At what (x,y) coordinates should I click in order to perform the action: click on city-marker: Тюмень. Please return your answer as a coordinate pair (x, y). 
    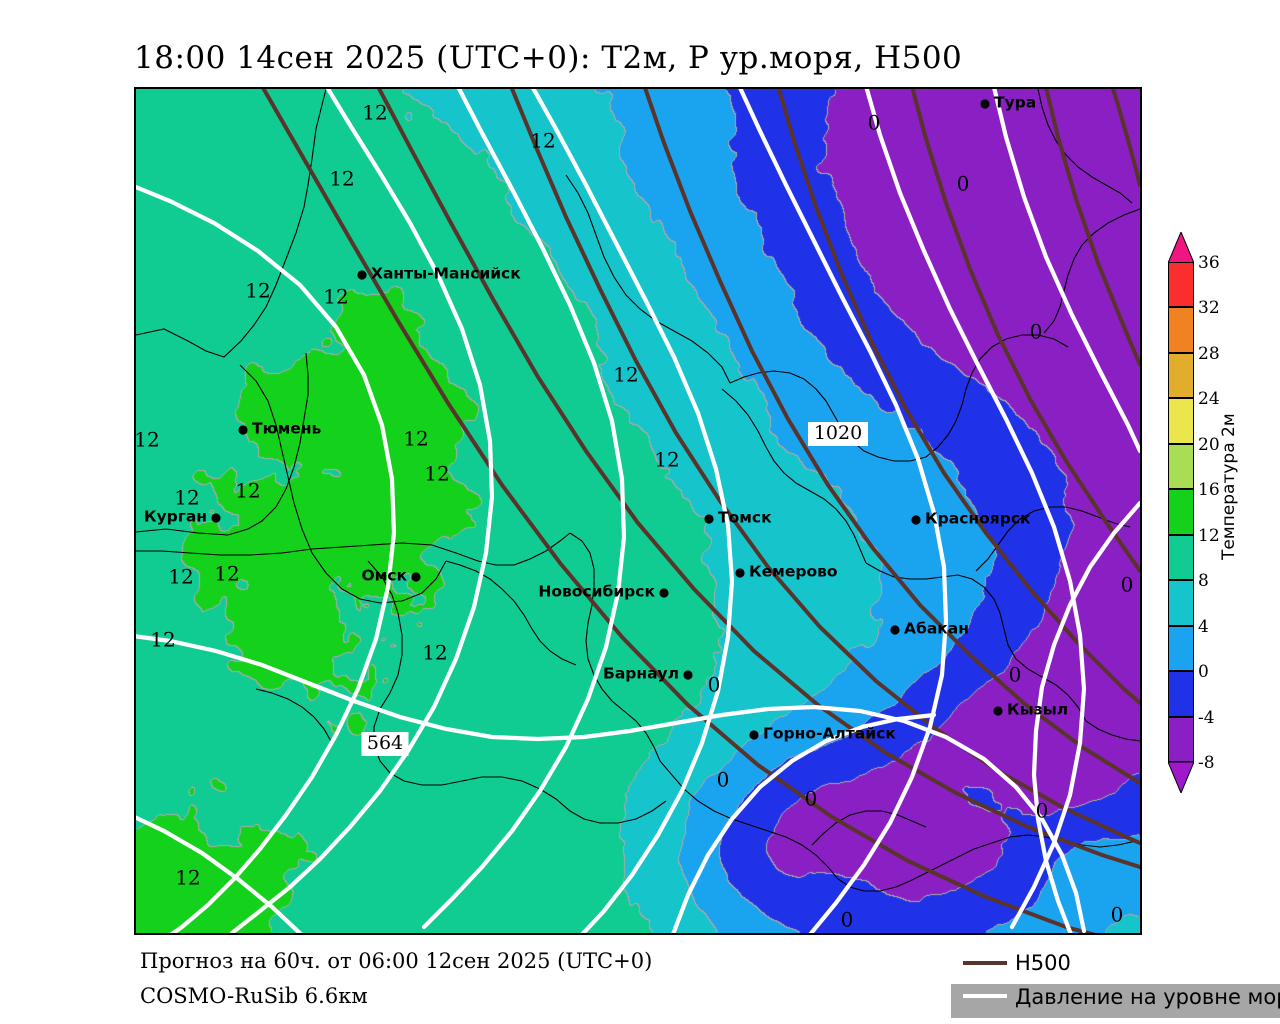
    Looking at the image, I should click on (280, 429).